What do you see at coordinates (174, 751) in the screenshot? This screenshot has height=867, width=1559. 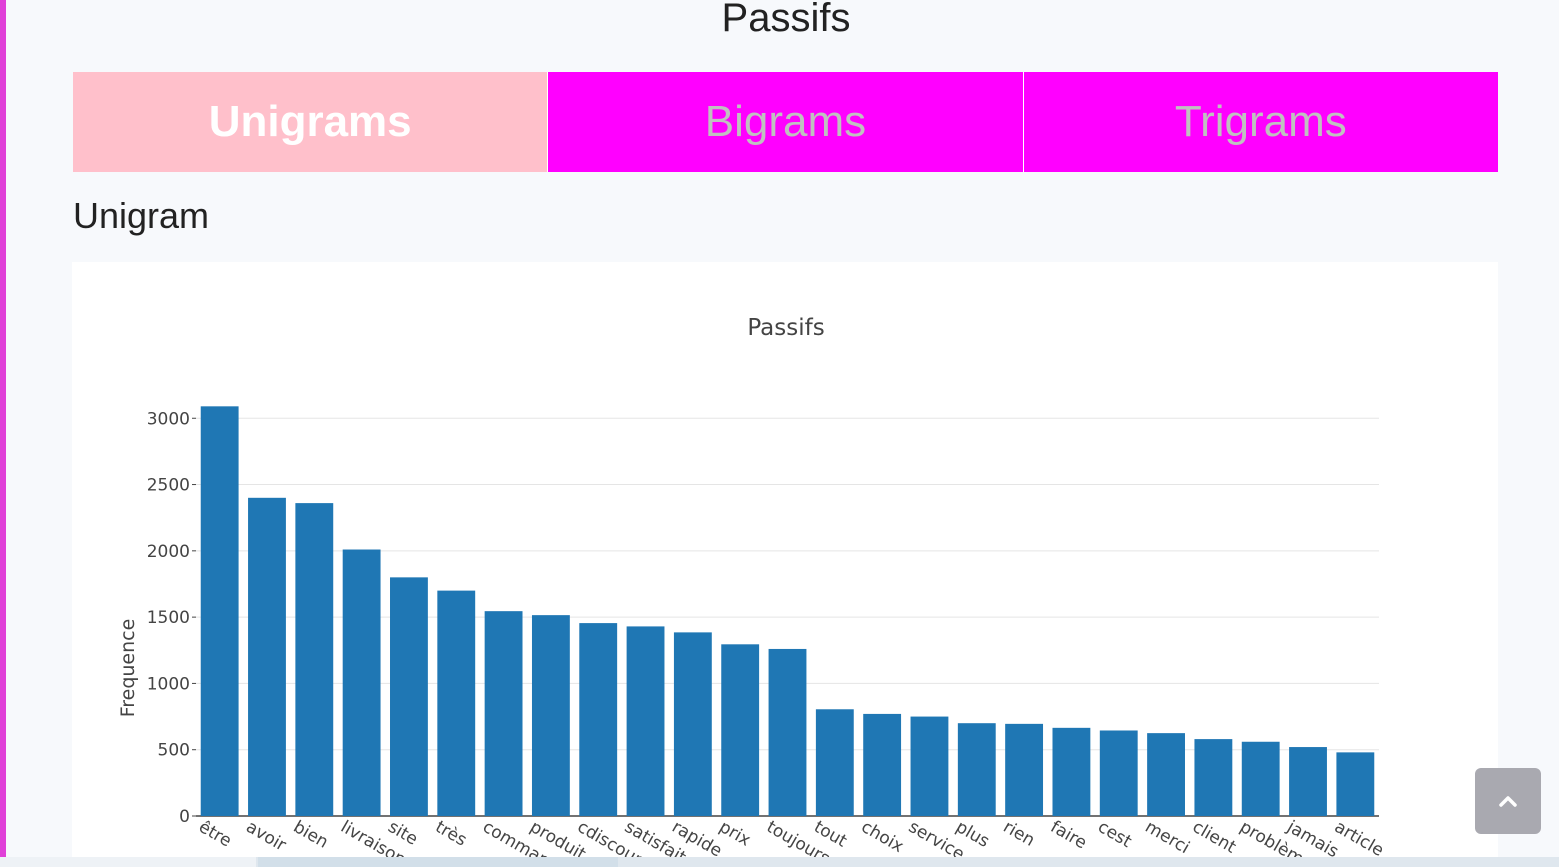 I see `y-tick-label: 500` at bounding box center [174, 751].